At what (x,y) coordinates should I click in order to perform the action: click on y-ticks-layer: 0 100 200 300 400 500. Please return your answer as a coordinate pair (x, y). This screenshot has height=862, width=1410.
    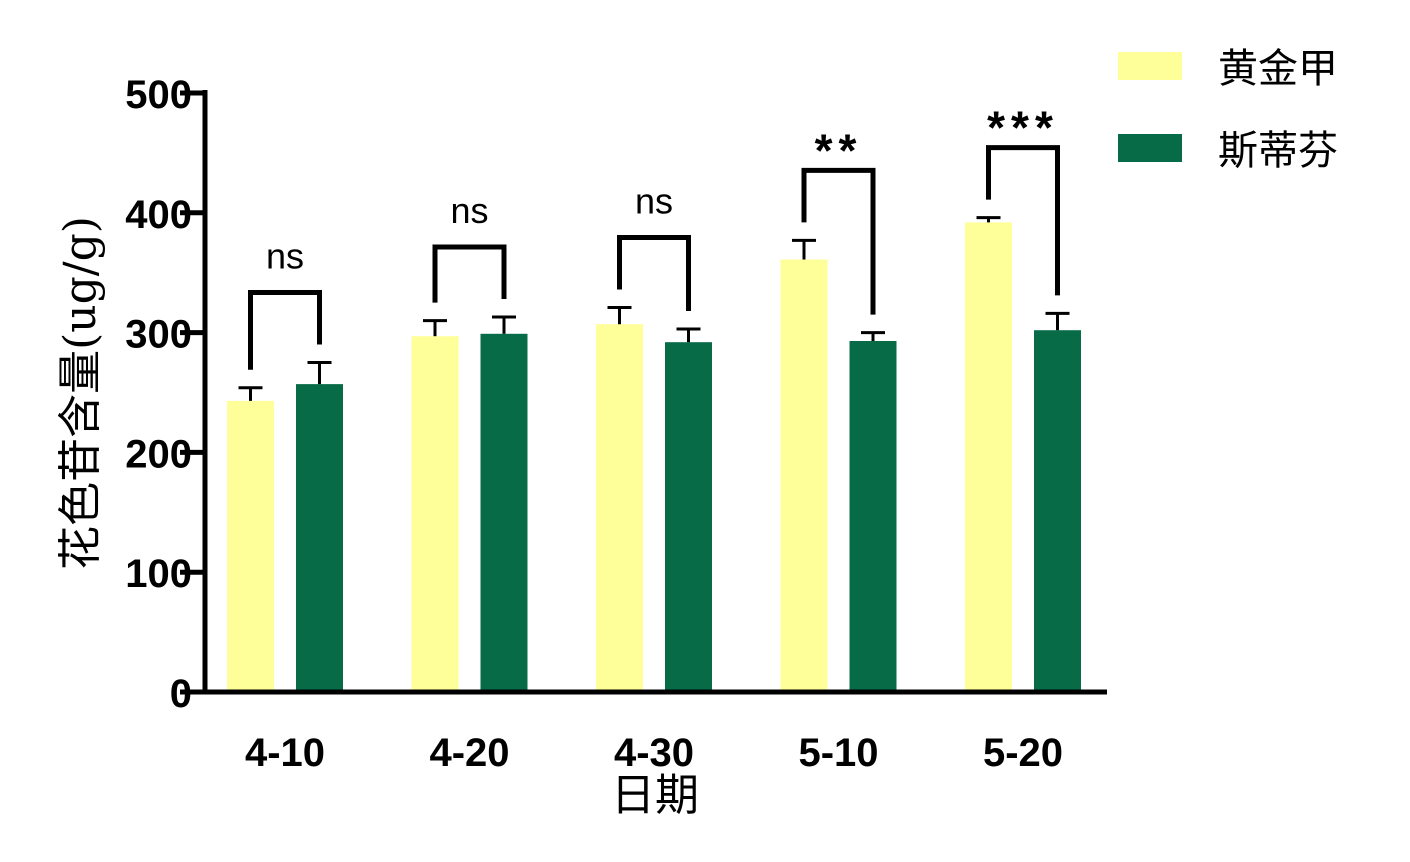
    Looking at the image, I should click on (165, 394).